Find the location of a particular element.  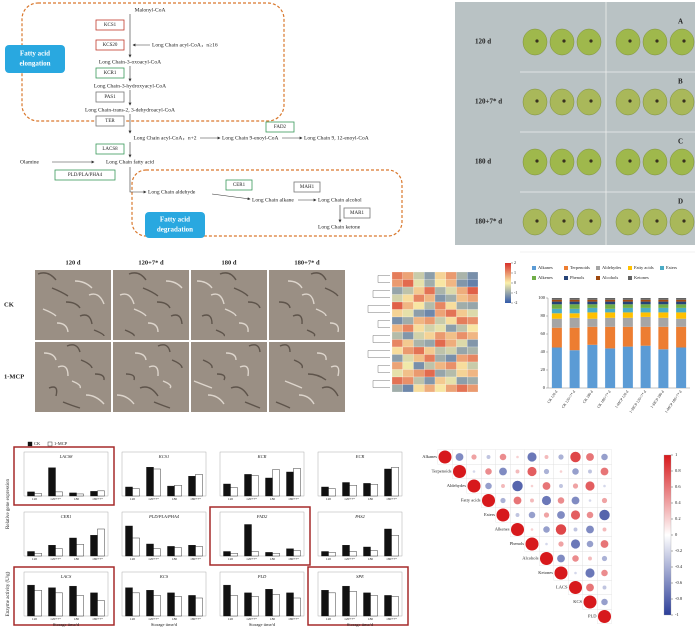

colorbar-label: 0 is located at coordinates (676, 534).